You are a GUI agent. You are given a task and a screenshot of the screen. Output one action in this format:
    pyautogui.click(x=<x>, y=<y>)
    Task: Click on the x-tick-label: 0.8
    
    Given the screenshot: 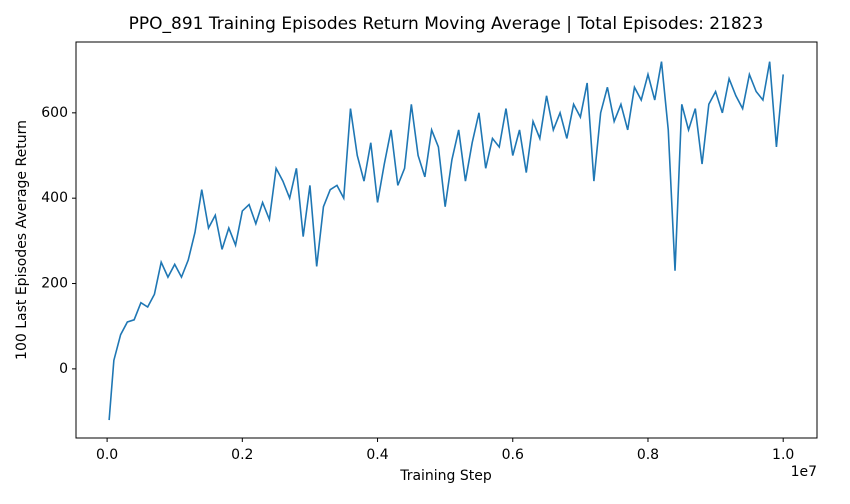 What is the action you would take?
    pyautogui.click(x=648, y=455)
    